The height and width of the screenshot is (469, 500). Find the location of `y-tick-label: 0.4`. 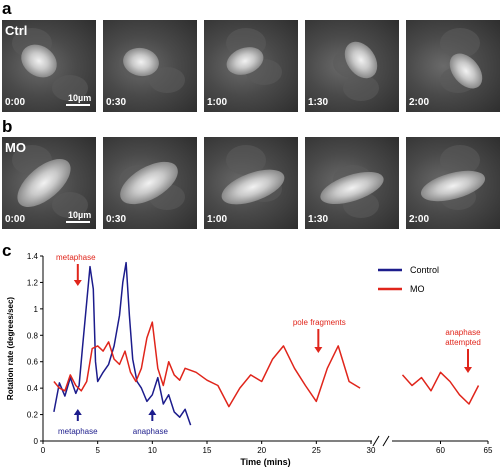

y-tick-label: 0.4 is located at coordinates (33, 388).